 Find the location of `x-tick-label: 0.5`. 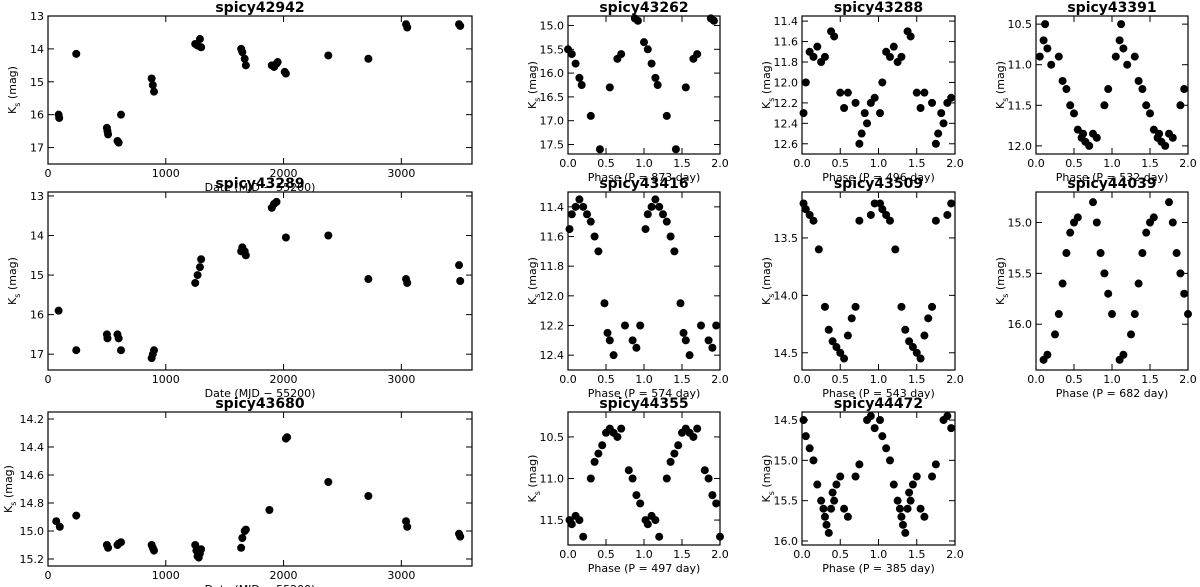

x-tick-label: 0.5 is located at coordinates (841, 163).